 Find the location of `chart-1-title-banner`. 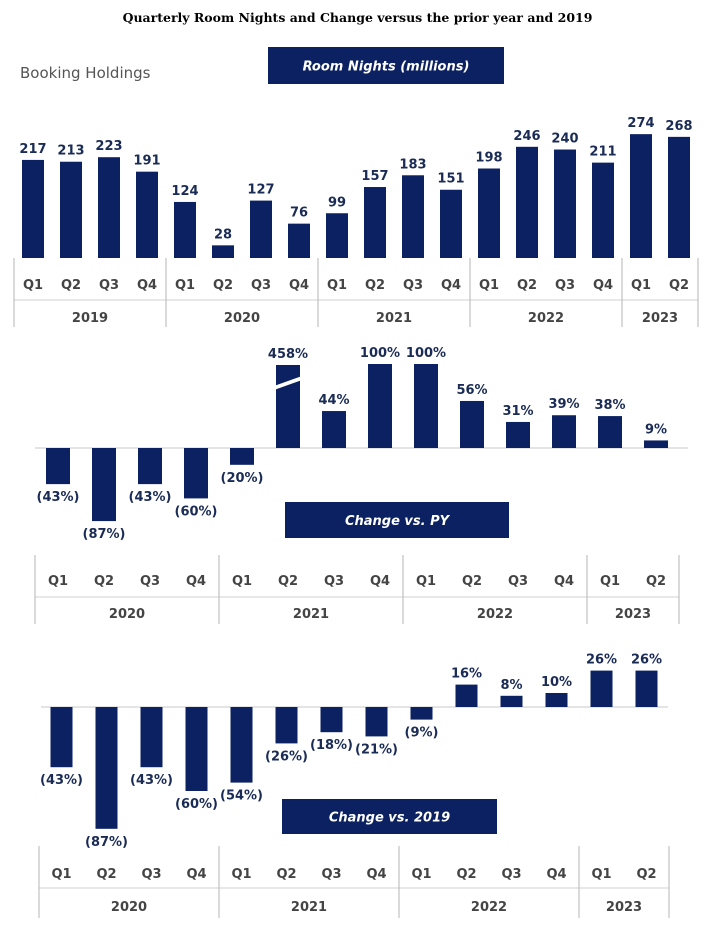

chart-1-title-banner is located at coordinates (386, 65).